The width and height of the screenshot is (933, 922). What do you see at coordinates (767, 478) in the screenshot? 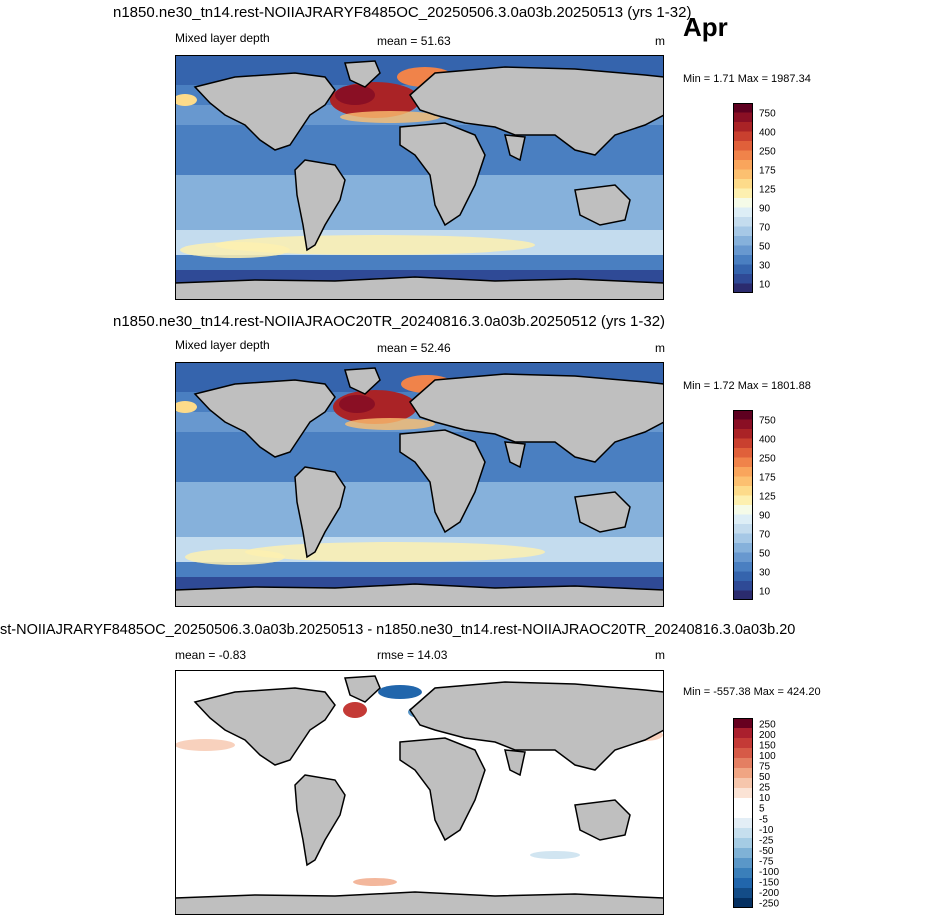
I see `colorbar-tick-label: 175` at bounding box center [767, 478].